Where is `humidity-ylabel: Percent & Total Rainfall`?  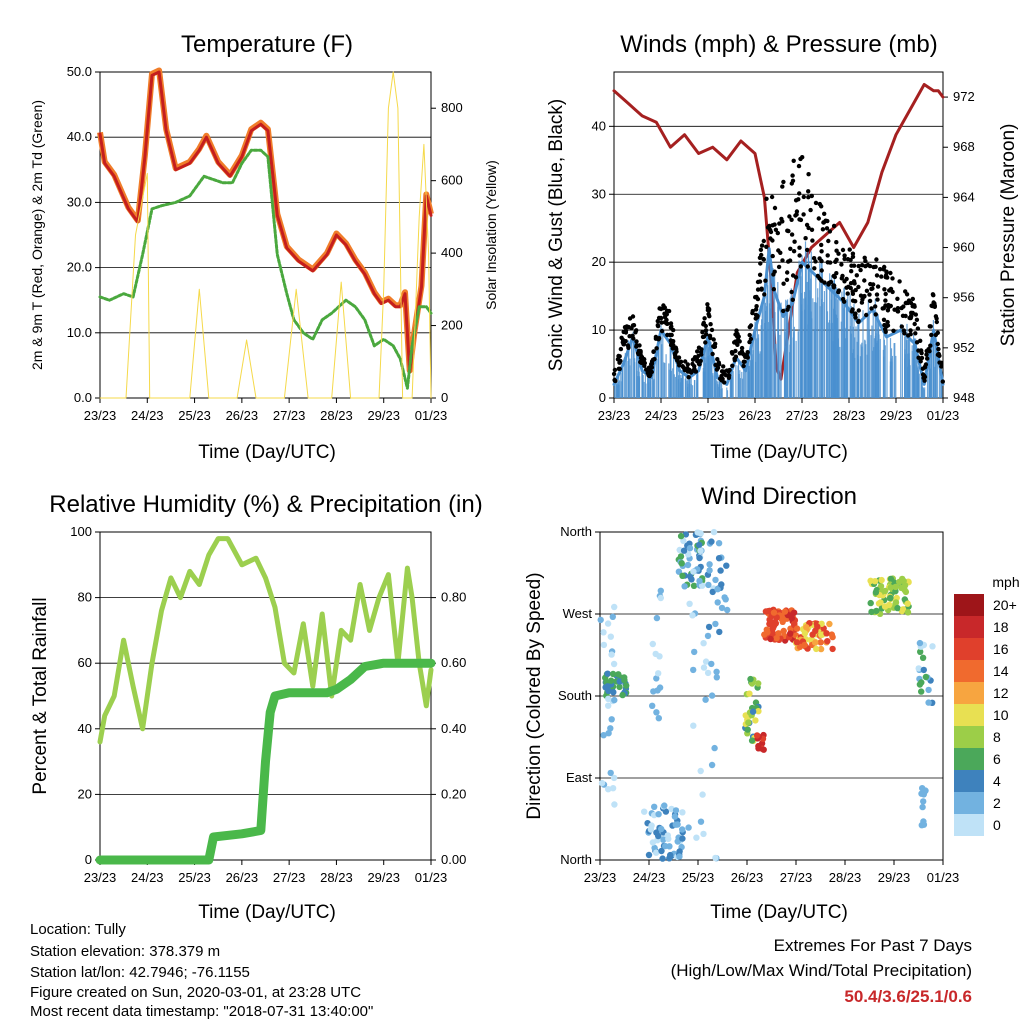 humidity-ylabel: Percent & Total Rainfall is located at coordinates (40, 695).